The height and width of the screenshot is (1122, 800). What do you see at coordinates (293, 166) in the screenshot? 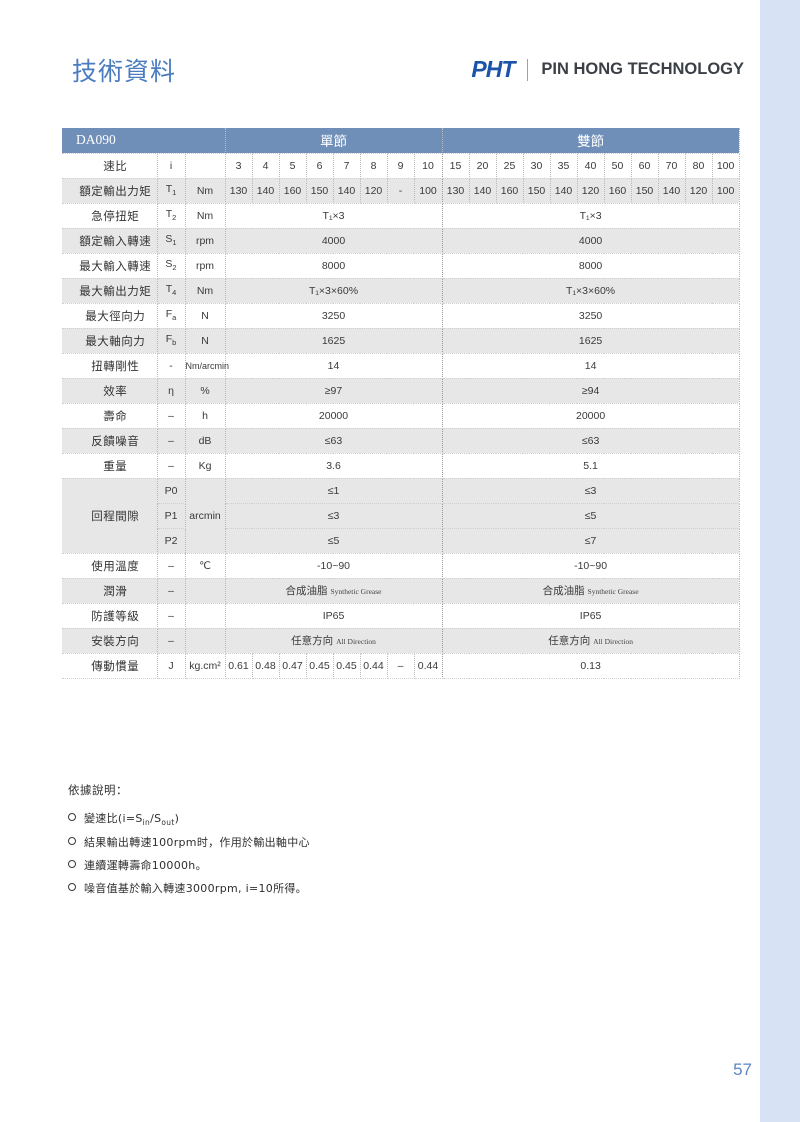
I see `table-cell-value: 5` at bounding box center [293, 166].